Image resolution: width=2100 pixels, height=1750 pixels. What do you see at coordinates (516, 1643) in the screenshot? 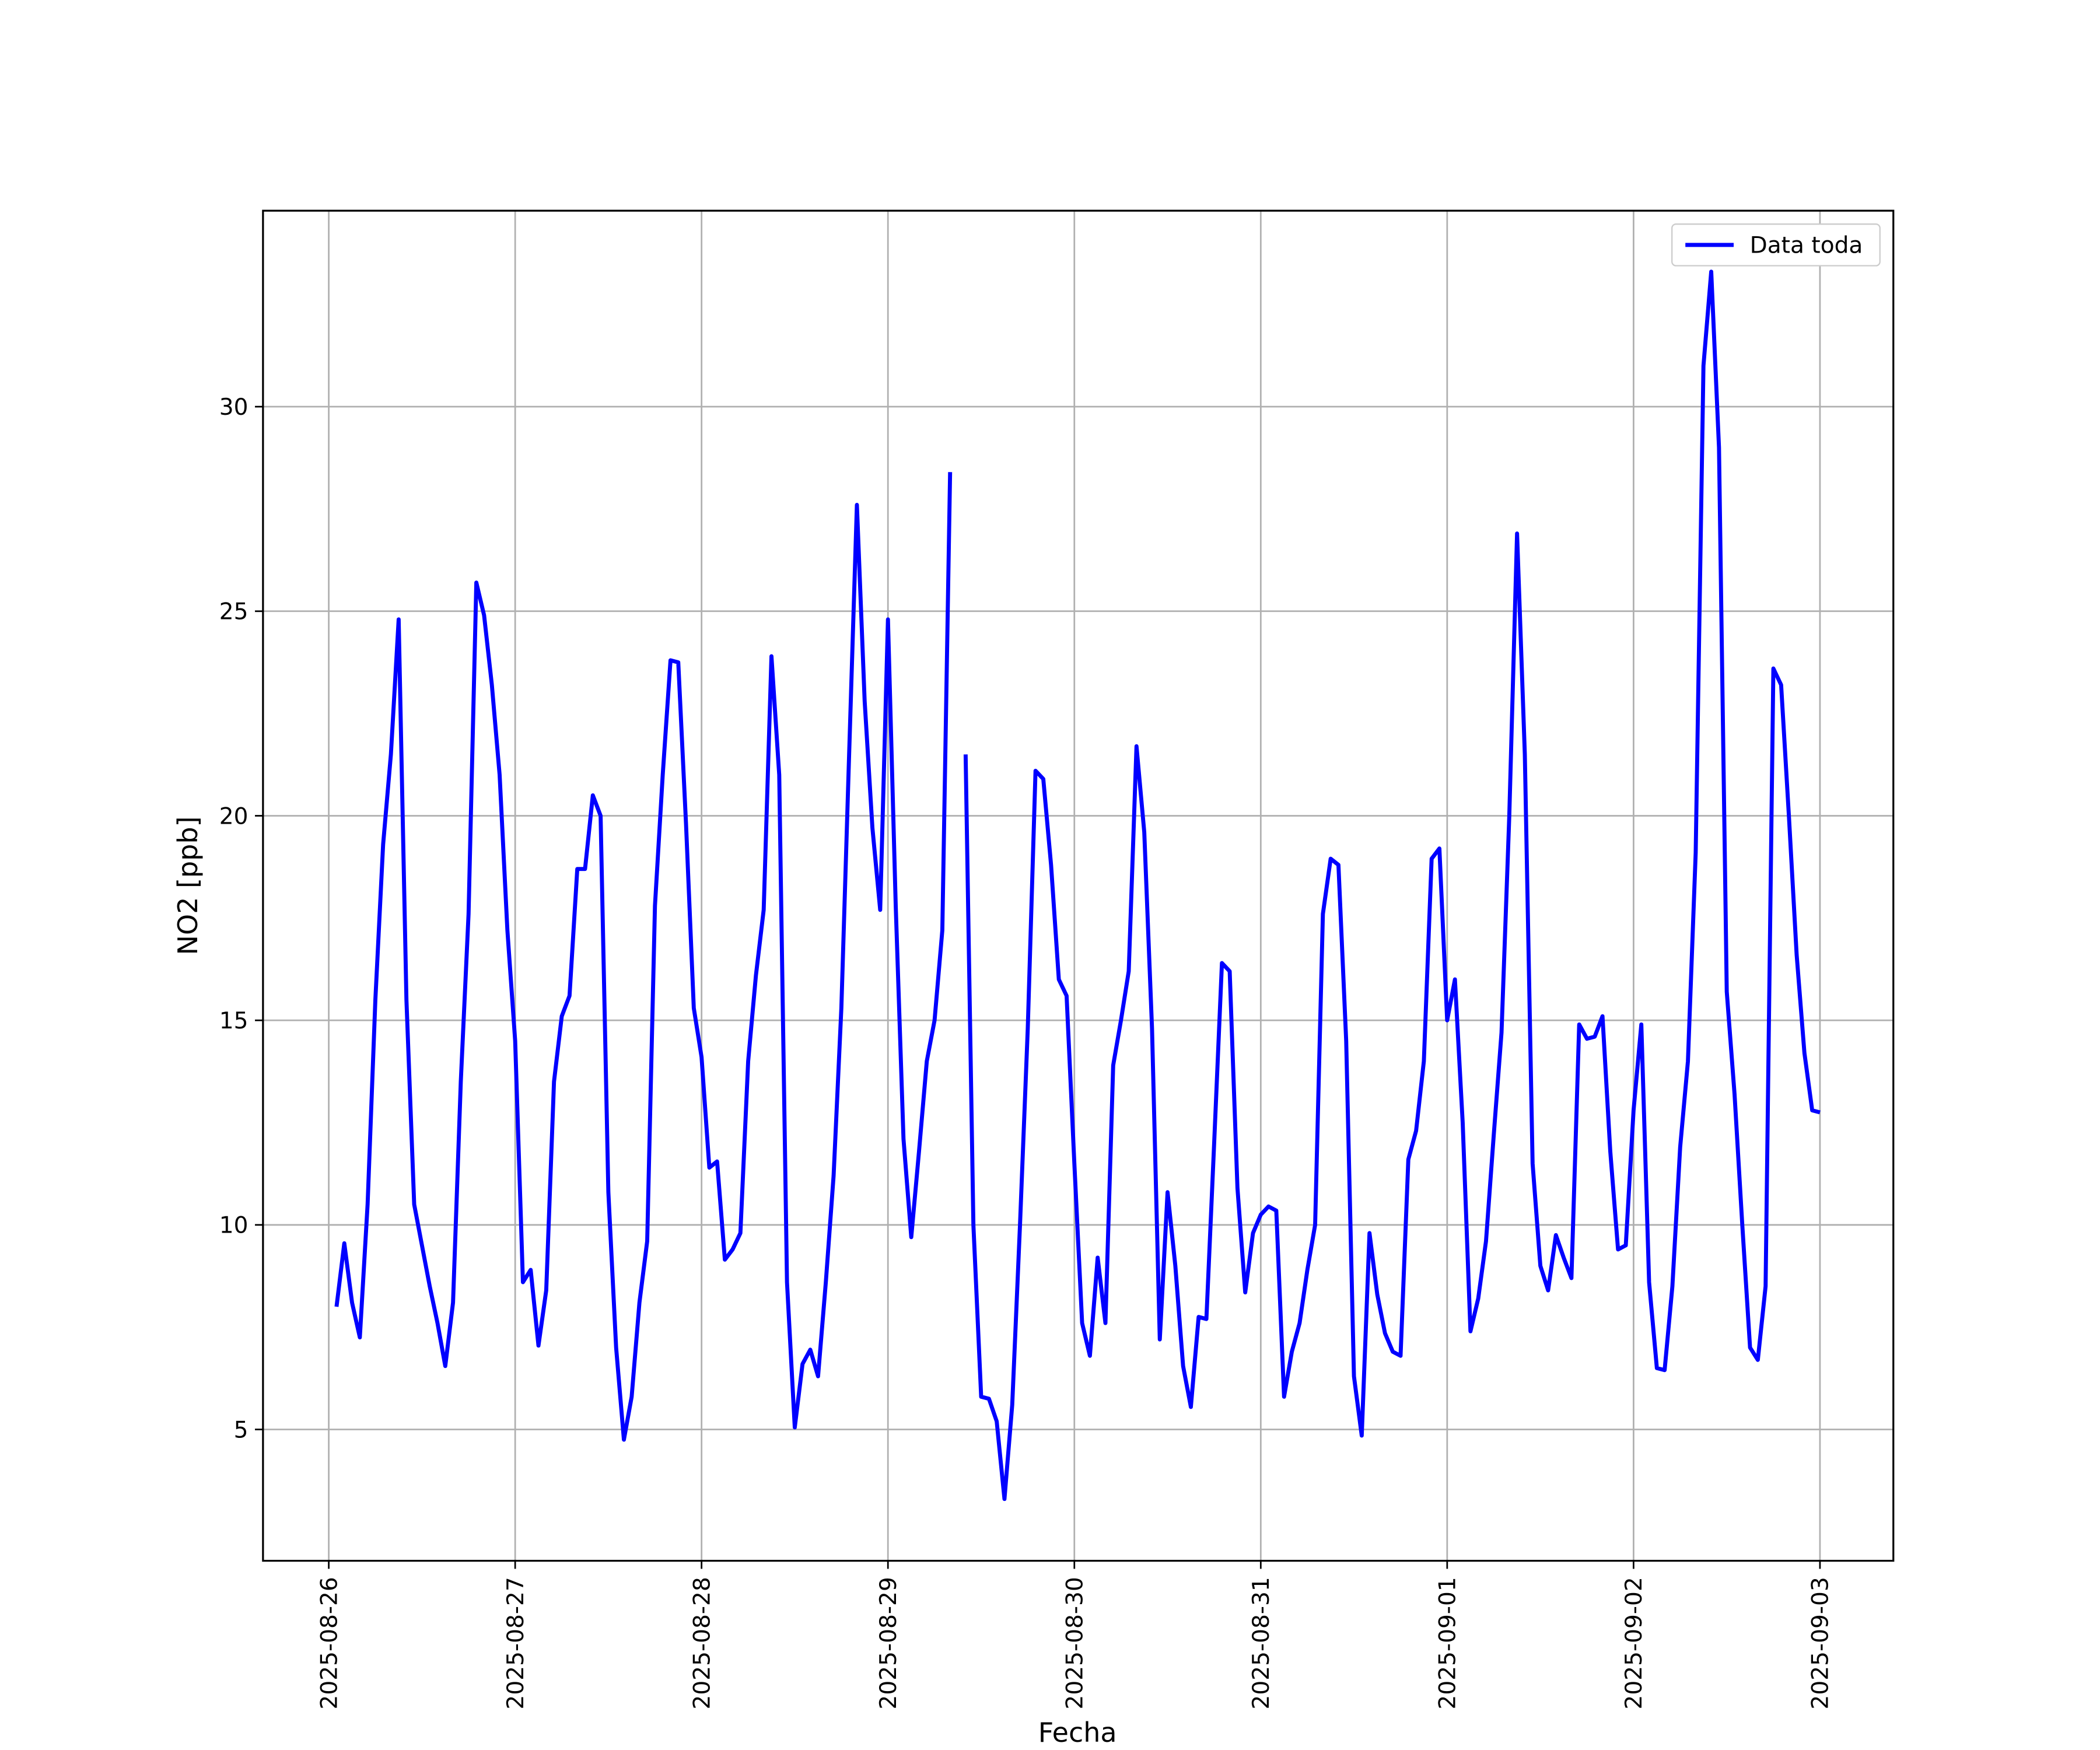
I see `x-tick-label: 2025-08-27` at bounding box center [516, 1643].